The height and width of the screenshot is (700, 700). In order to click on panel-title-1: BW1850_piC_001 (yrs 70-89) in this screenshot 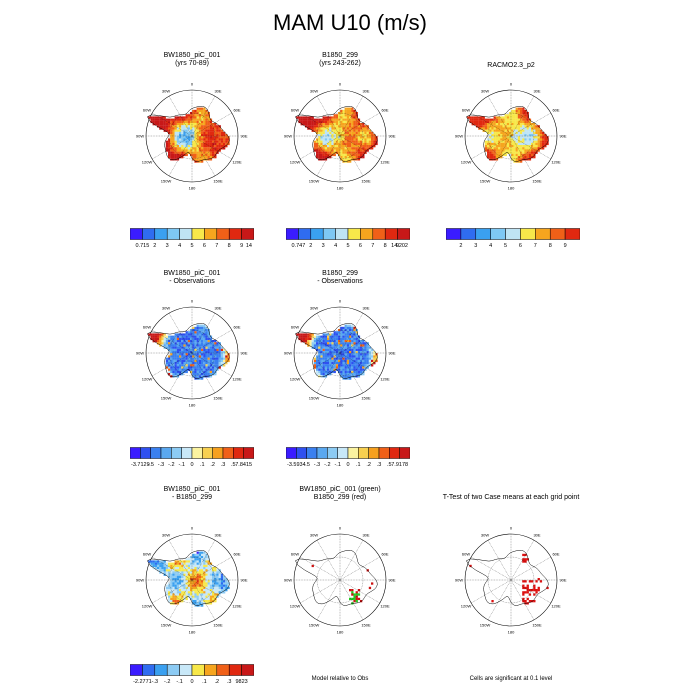, I will do `click(192, 60)`.